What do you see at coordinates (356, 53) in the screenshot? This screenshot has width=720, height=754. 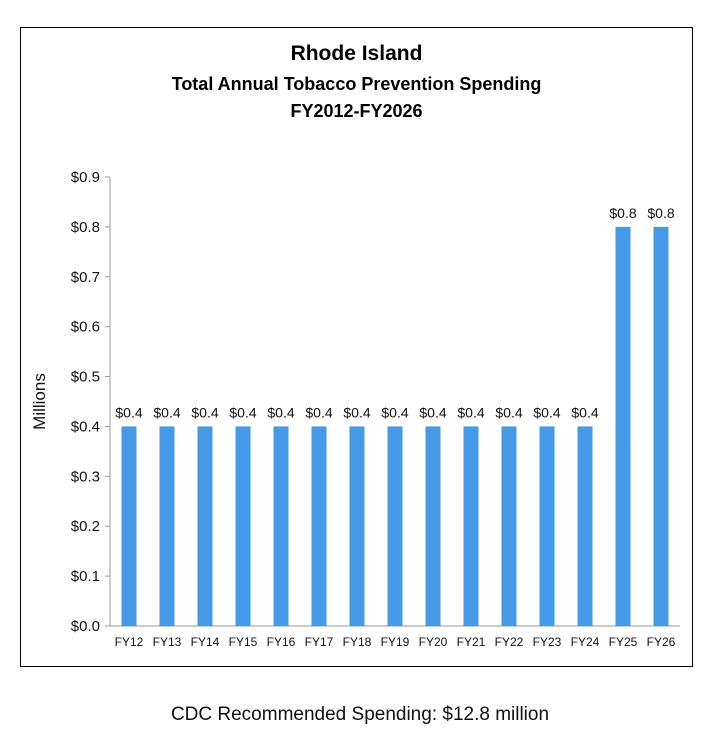 I see `chart-title: Rhode Island` at bounding box center [356, 53].